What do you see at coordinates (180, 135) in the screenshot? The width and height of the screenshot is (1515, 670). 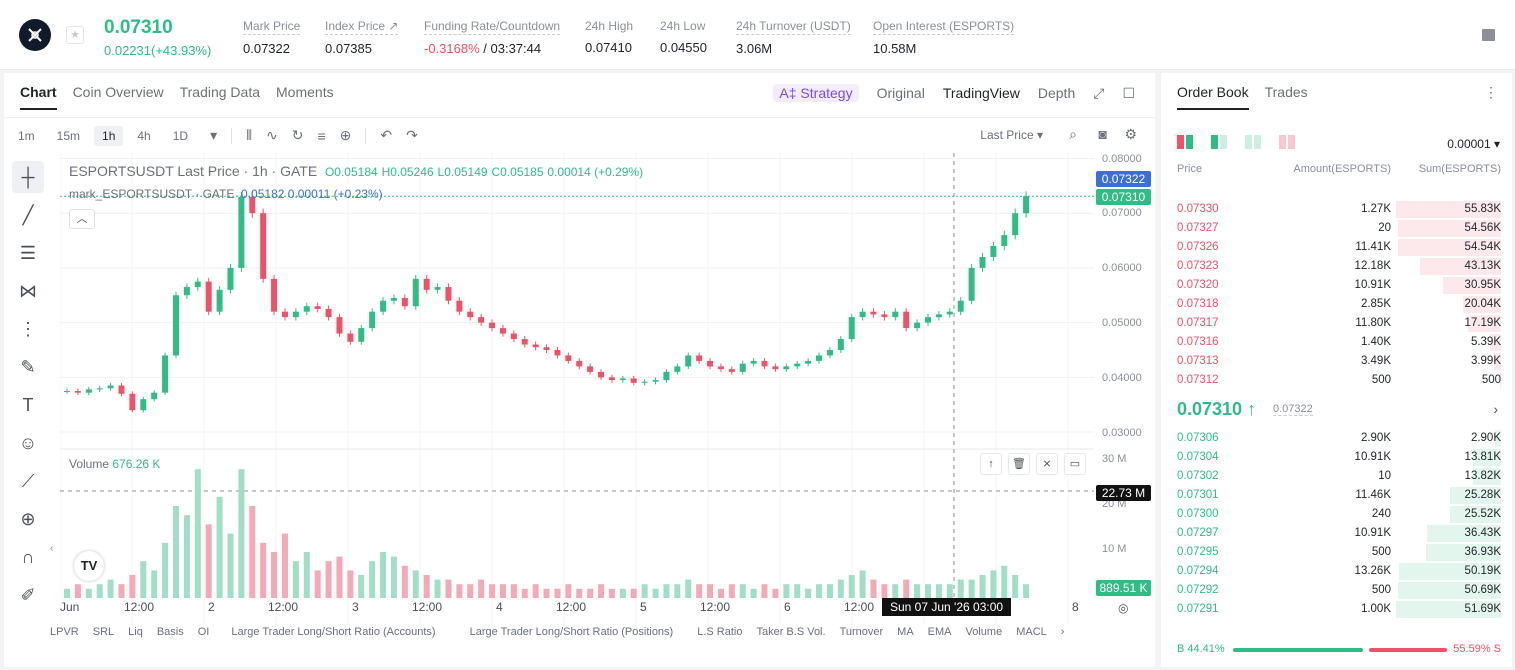 I see `tf-1d: 1D` at bounding box center [180, 135].